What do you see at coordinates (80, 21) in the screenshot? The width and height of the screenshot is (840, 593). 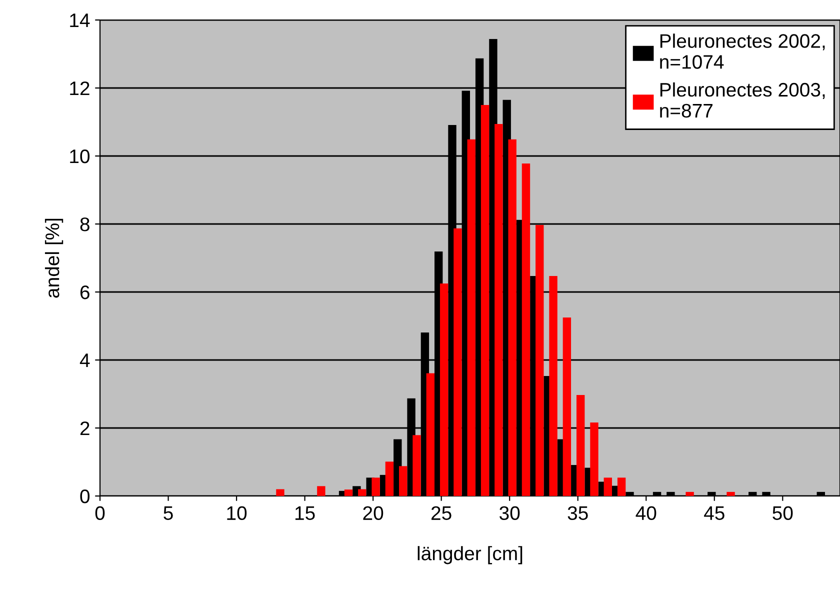 I see `y-tick-label: 14` at bounding box center [80, 21].